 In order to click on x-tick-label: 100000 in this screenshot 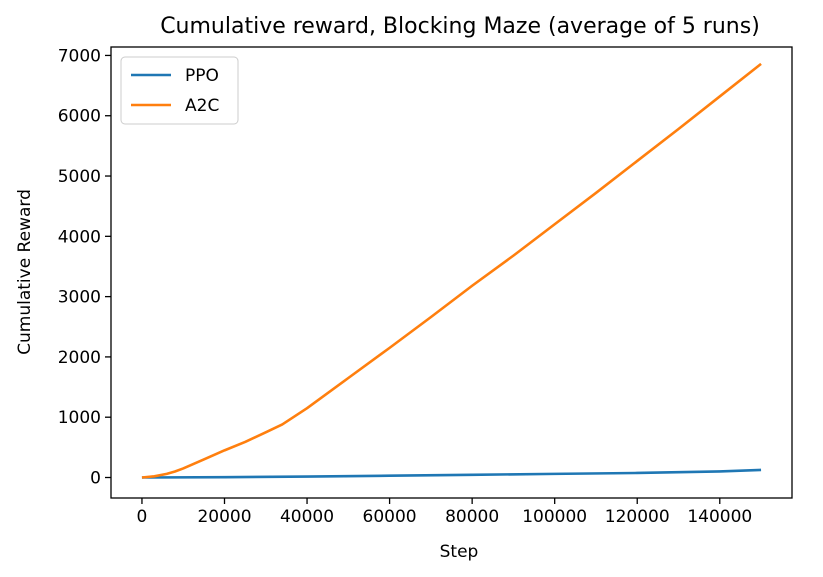, I will do `click(554, 517)`.